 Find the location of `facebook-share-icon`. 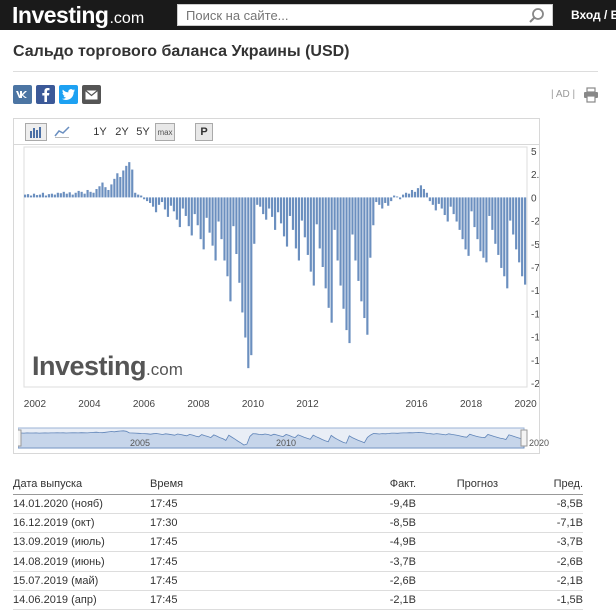

facebook-share-icon is located at coordinates (45, 94).